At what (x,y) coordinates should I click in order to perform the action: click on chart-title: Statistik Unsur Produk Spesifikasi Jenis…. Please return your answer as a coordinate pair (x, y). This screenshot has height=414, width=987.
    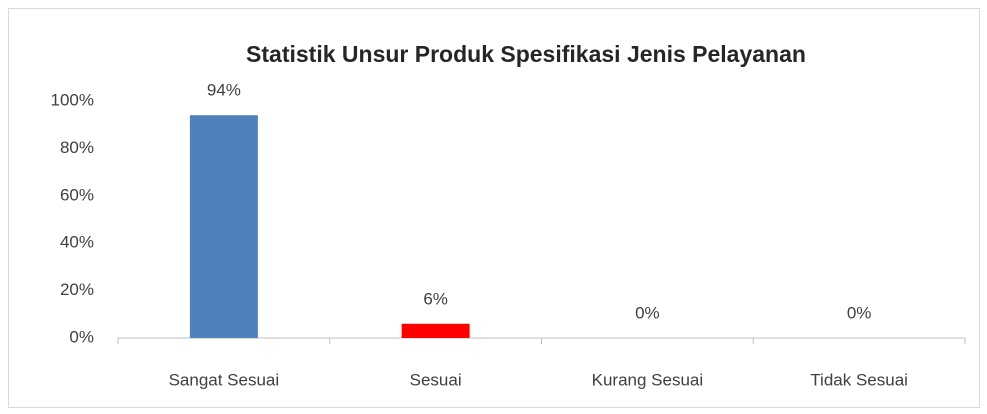
    Looking at the image, I should click on (526, 54).